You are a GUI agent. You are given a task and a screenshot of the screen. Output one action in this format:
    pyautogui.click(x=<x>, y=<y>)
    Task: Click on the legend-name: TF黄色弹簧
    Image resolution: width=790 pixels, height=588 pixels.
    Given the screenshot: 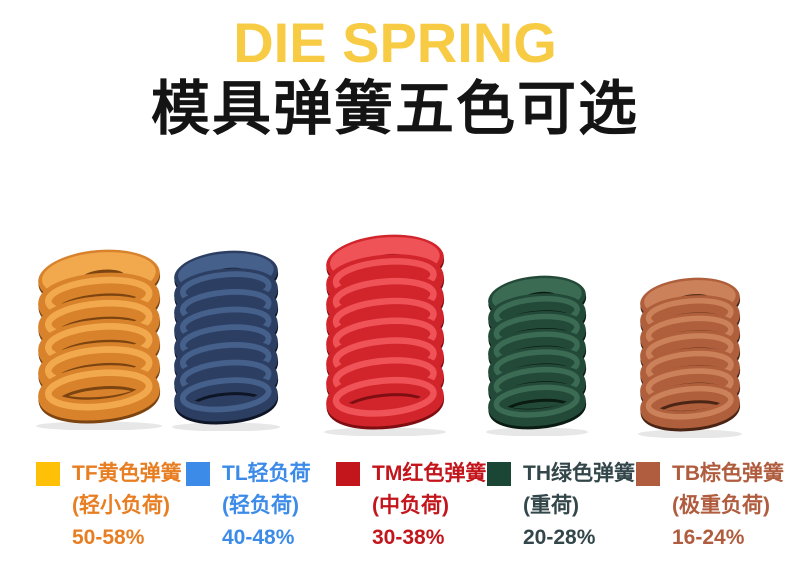 What is the action you would take?
    pyautogui.click(x=127, y=473)
    